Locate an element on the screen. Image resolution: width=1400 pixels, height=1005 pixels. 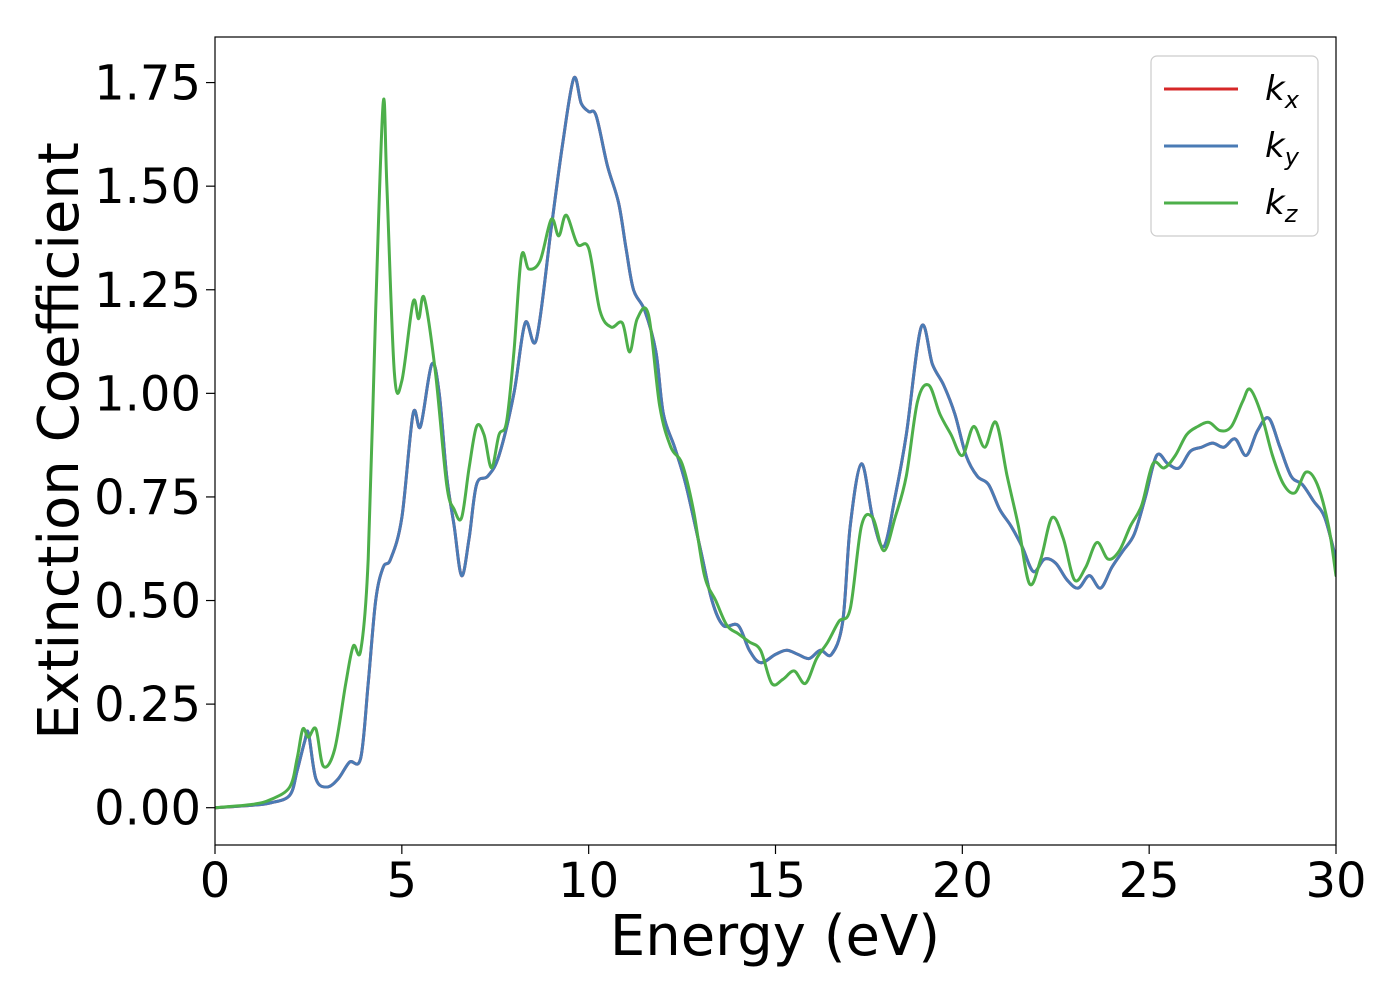
x-tick-label: 5 is located at coordinates (402, 881).